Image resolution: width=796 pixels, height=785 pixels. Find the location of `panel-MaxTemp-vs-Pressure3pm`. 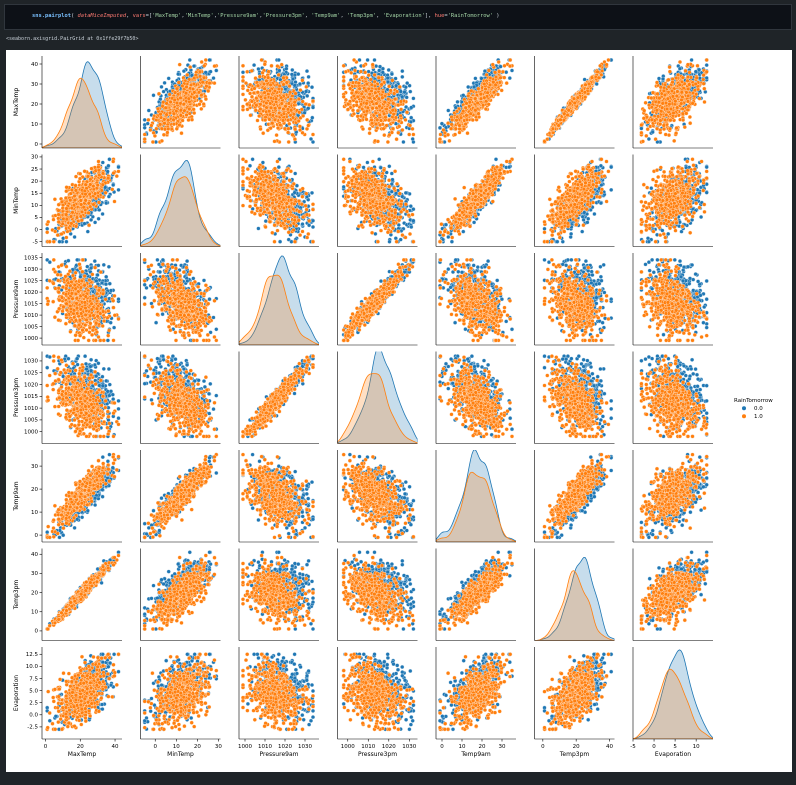

panel-MaxTemp-vs-Pressure3pm is located at coordinates (377, 102).